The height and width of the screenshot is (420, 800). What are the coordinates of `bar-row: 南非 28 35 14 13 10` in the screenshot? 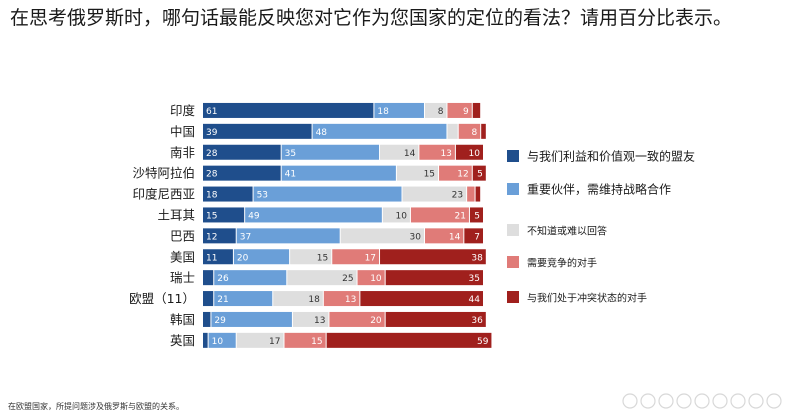 It's located at (326, 152).